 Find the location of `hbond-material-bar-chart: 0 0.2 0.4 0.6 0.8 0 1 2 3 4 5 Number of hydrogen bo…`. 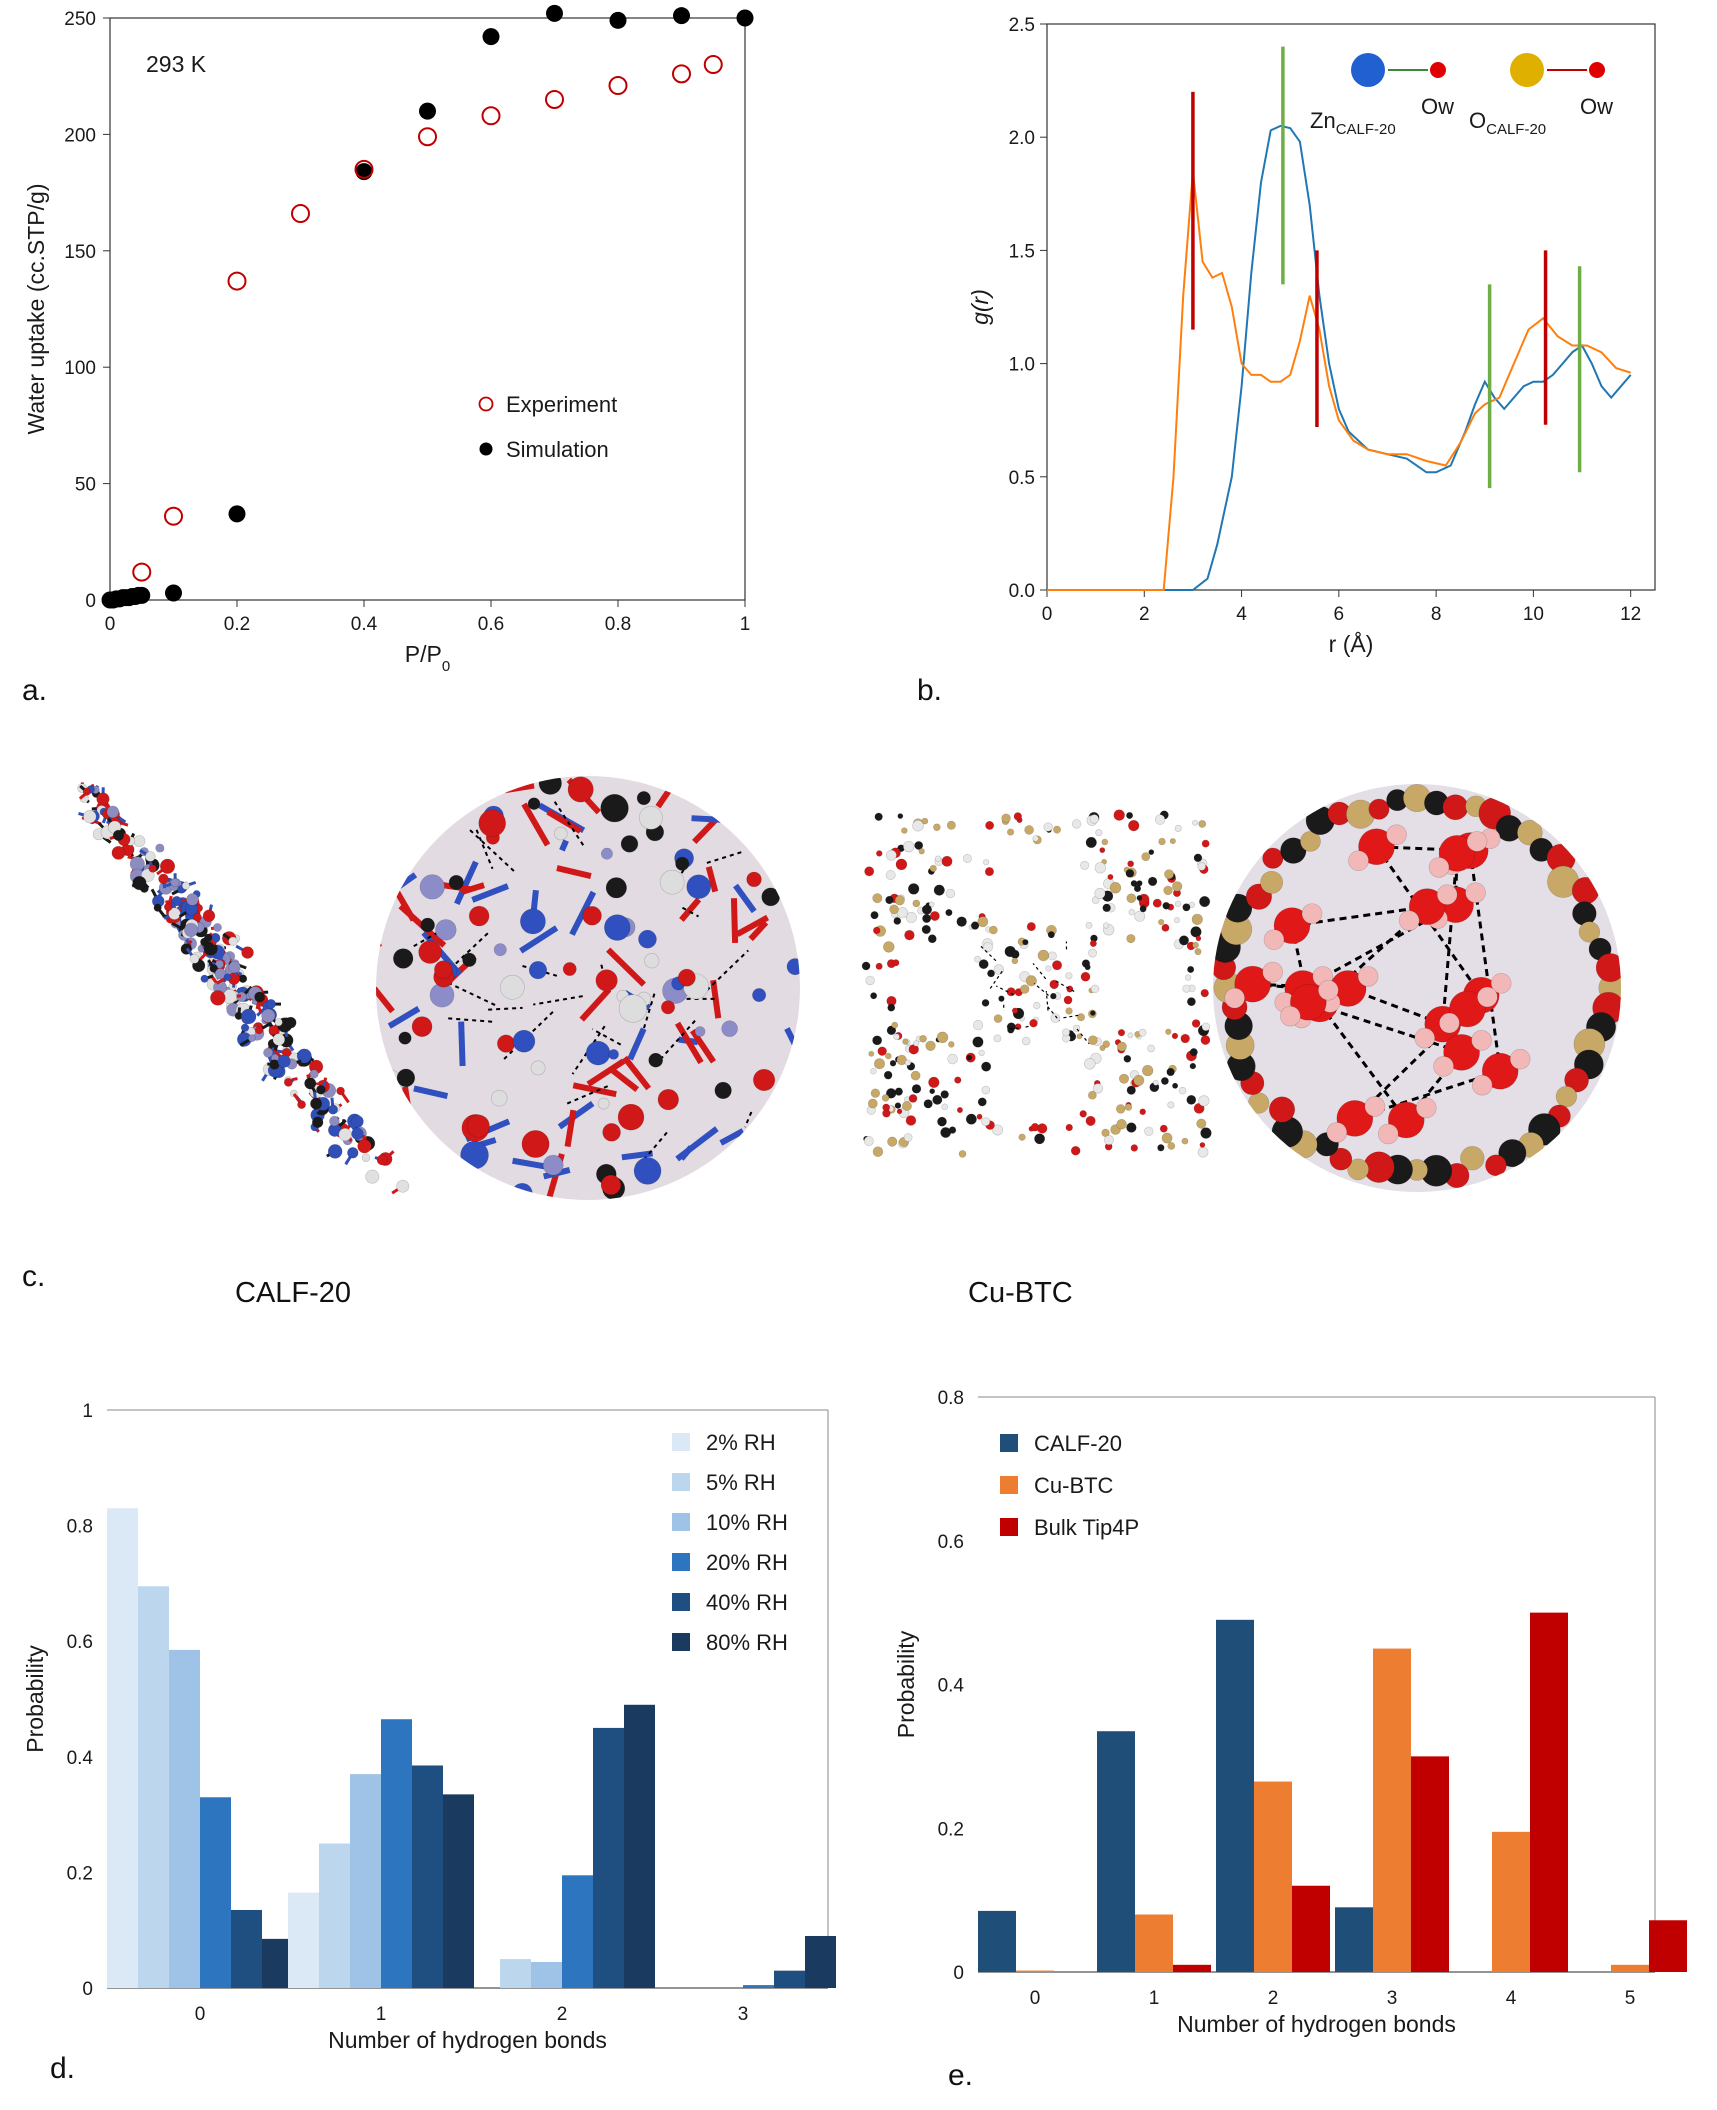

hbond-material-bar-chart: 0 0.2 0.4 0.6 0.8 0 1 2 3 4 5 Number of hydrogen bo… is located at coordinates (1290, 1712).